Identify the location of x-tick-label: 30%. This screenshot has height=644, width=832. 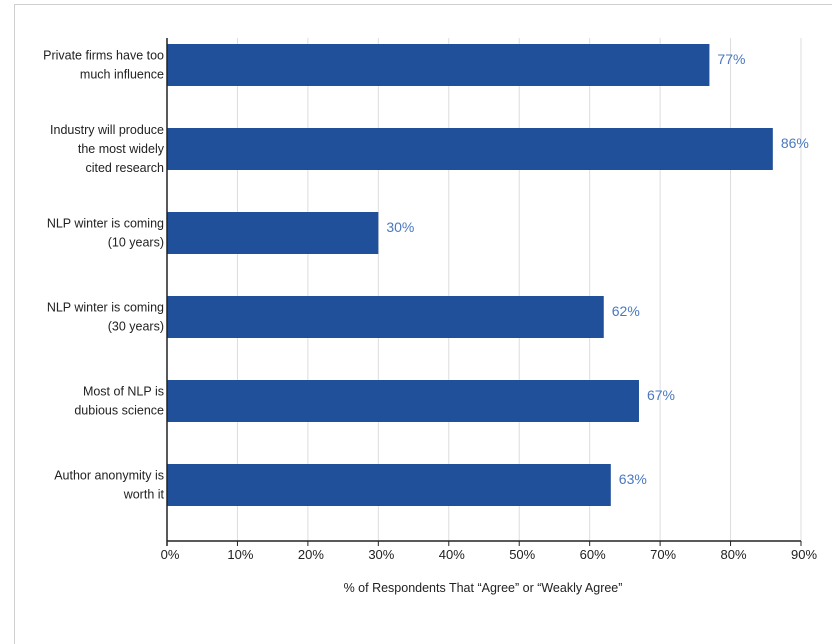
(381, 554).